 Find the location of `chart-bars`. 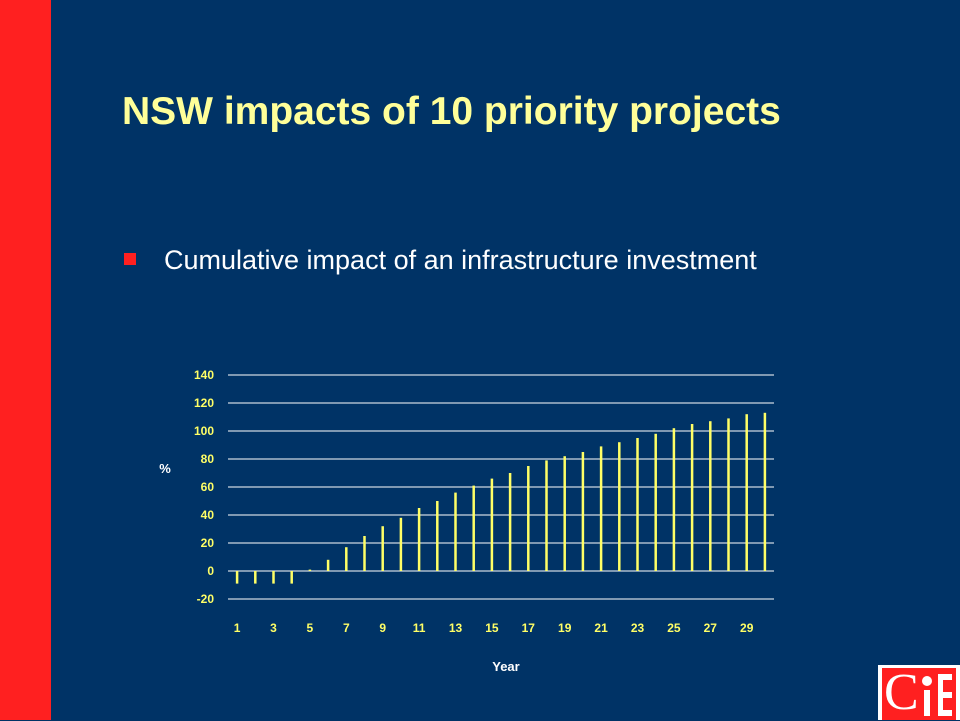

chart-bars is located at coordinates (501, 498).